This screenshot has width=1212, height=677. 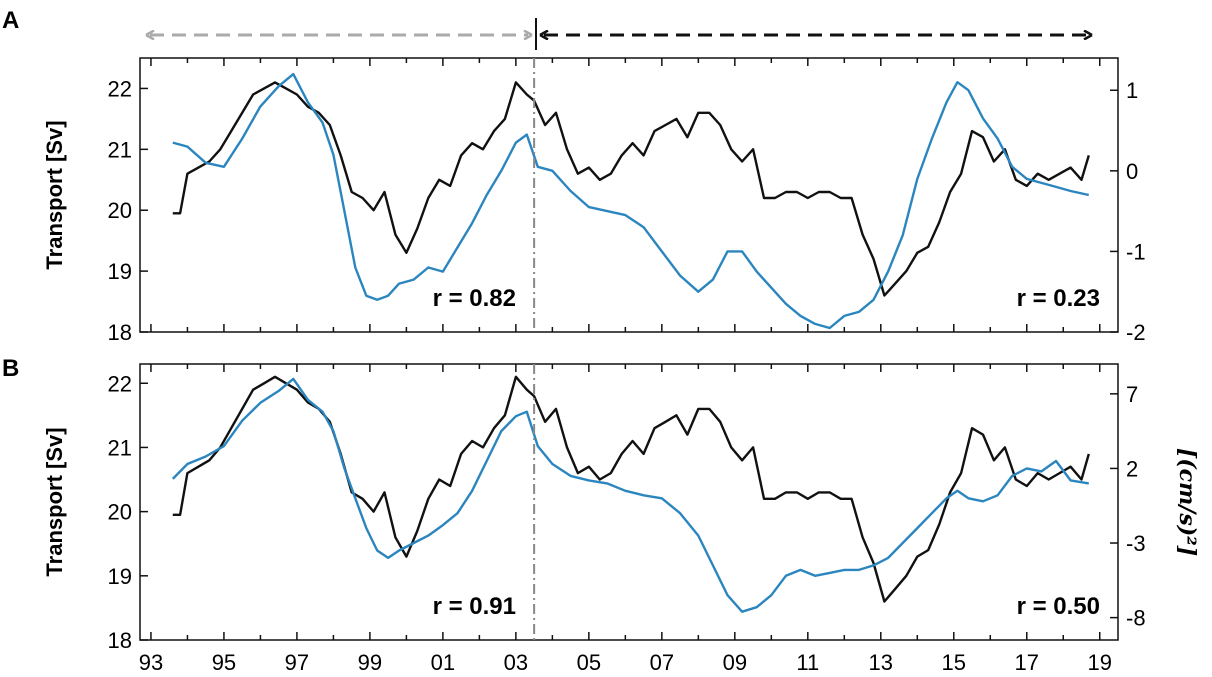 I want to click on y2-tick-label: 0, so click(x=1132, y=171).